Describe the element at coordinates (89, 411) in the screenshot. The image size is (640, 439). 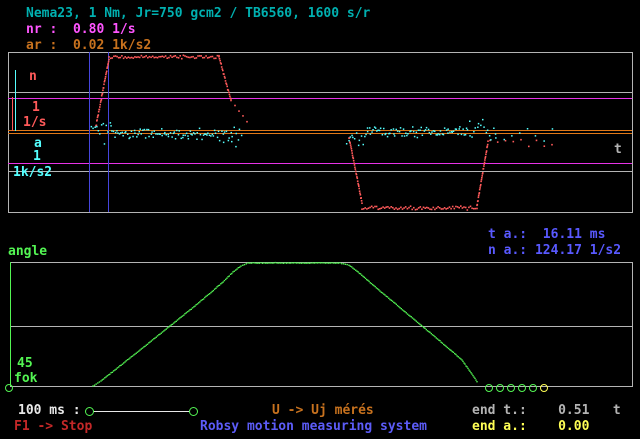
I see `slider-handle-start` at that location.